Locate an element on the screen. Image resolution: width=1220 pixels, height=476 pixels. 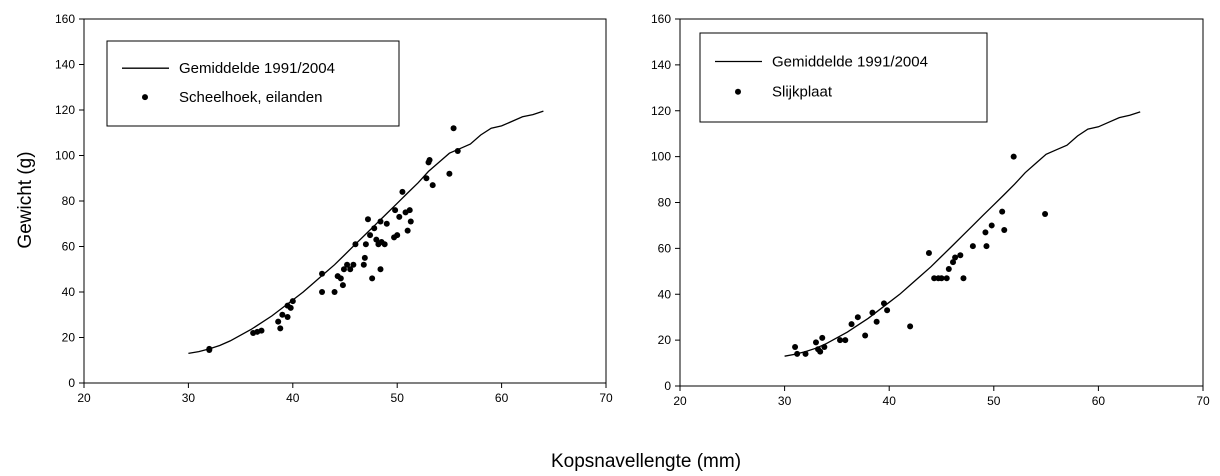
x-tick-label: 30 is located at coordinates (785, 401).